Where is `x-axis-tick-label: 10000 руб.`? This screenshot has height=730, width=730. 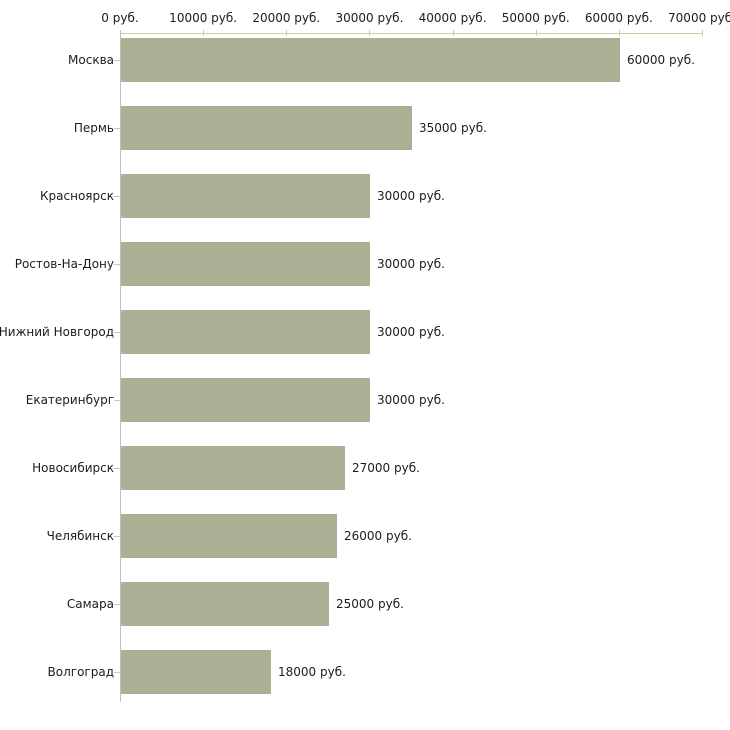
x-axis-tick-label: 10000 руб. is located at coordinates (203, 18).